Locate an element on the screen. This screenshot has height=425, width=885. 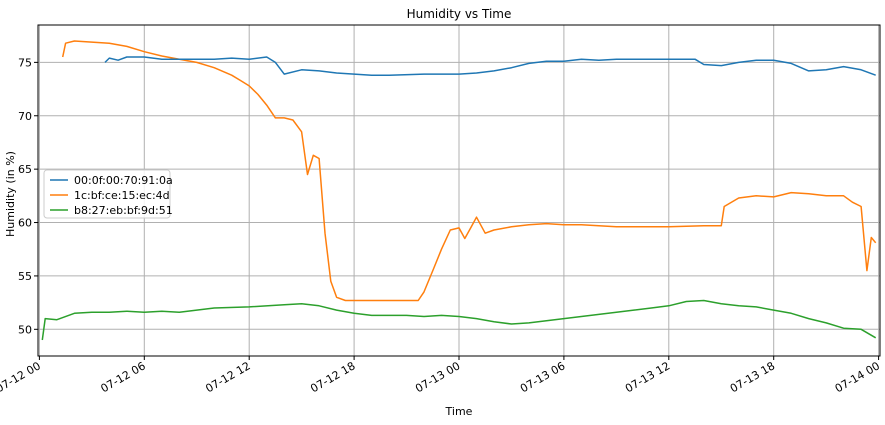
y-tick-label: 60 is located at coordinates (25, 223).